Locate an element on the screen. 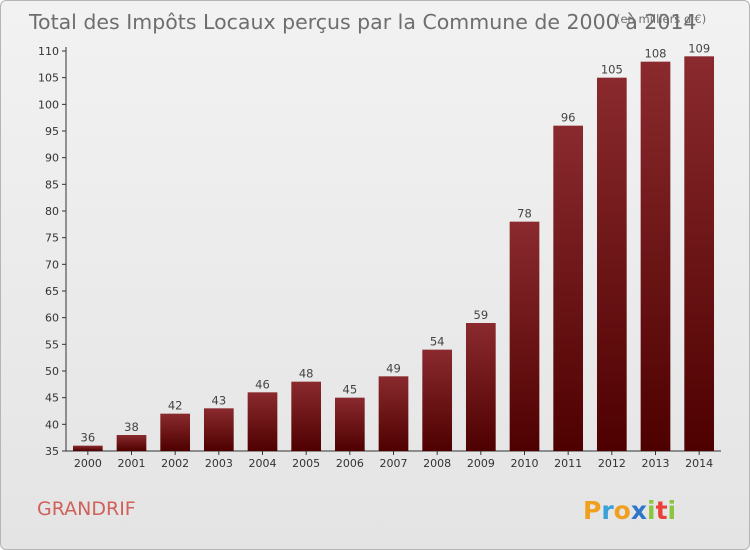  x-tick-label: 2011 is located at coordinates (568, 463).